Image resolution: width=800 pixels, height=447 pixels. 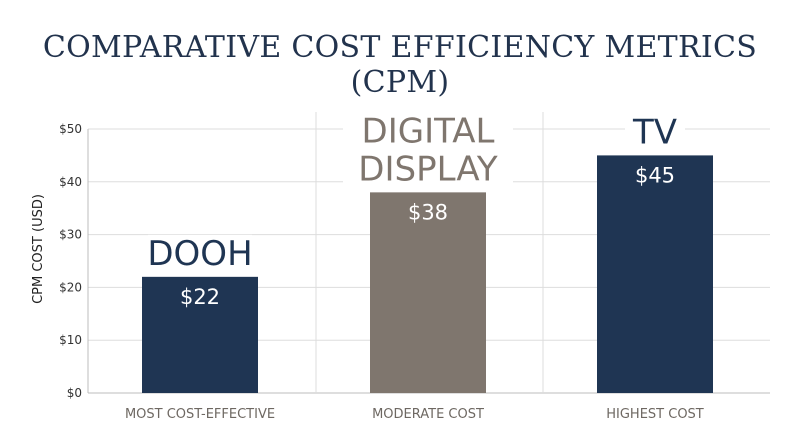 I want to click on category-title: DISPLAY, so click(x=428, y=169).